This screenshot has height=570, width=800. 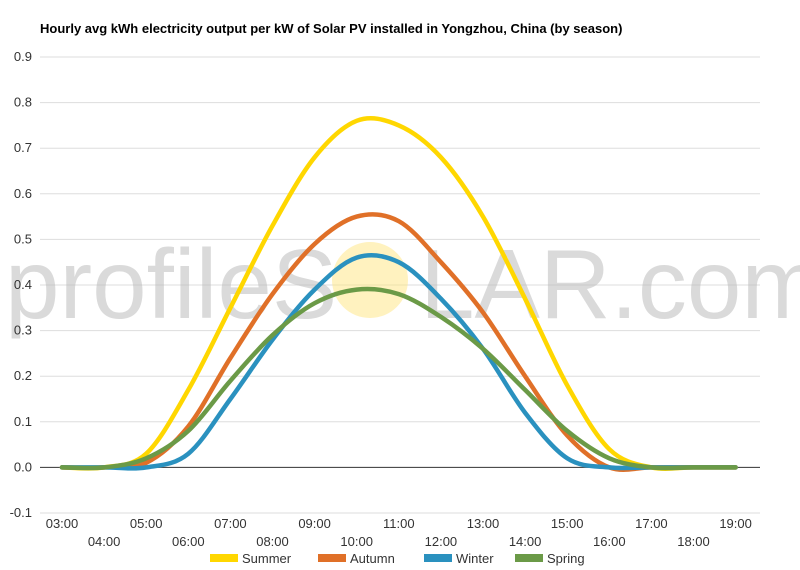 I want to click on x-tick-label: 15:00, so click(x=567, y=523).